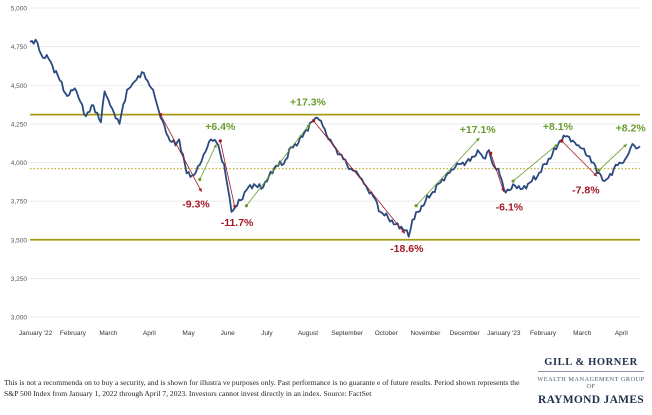 The width and height of the screenshot is (652, 415). What do you see at coordinates (19, 9) in the screenshot?
I see `y-tick-label: 5,000` at bounding box center [19, 9].